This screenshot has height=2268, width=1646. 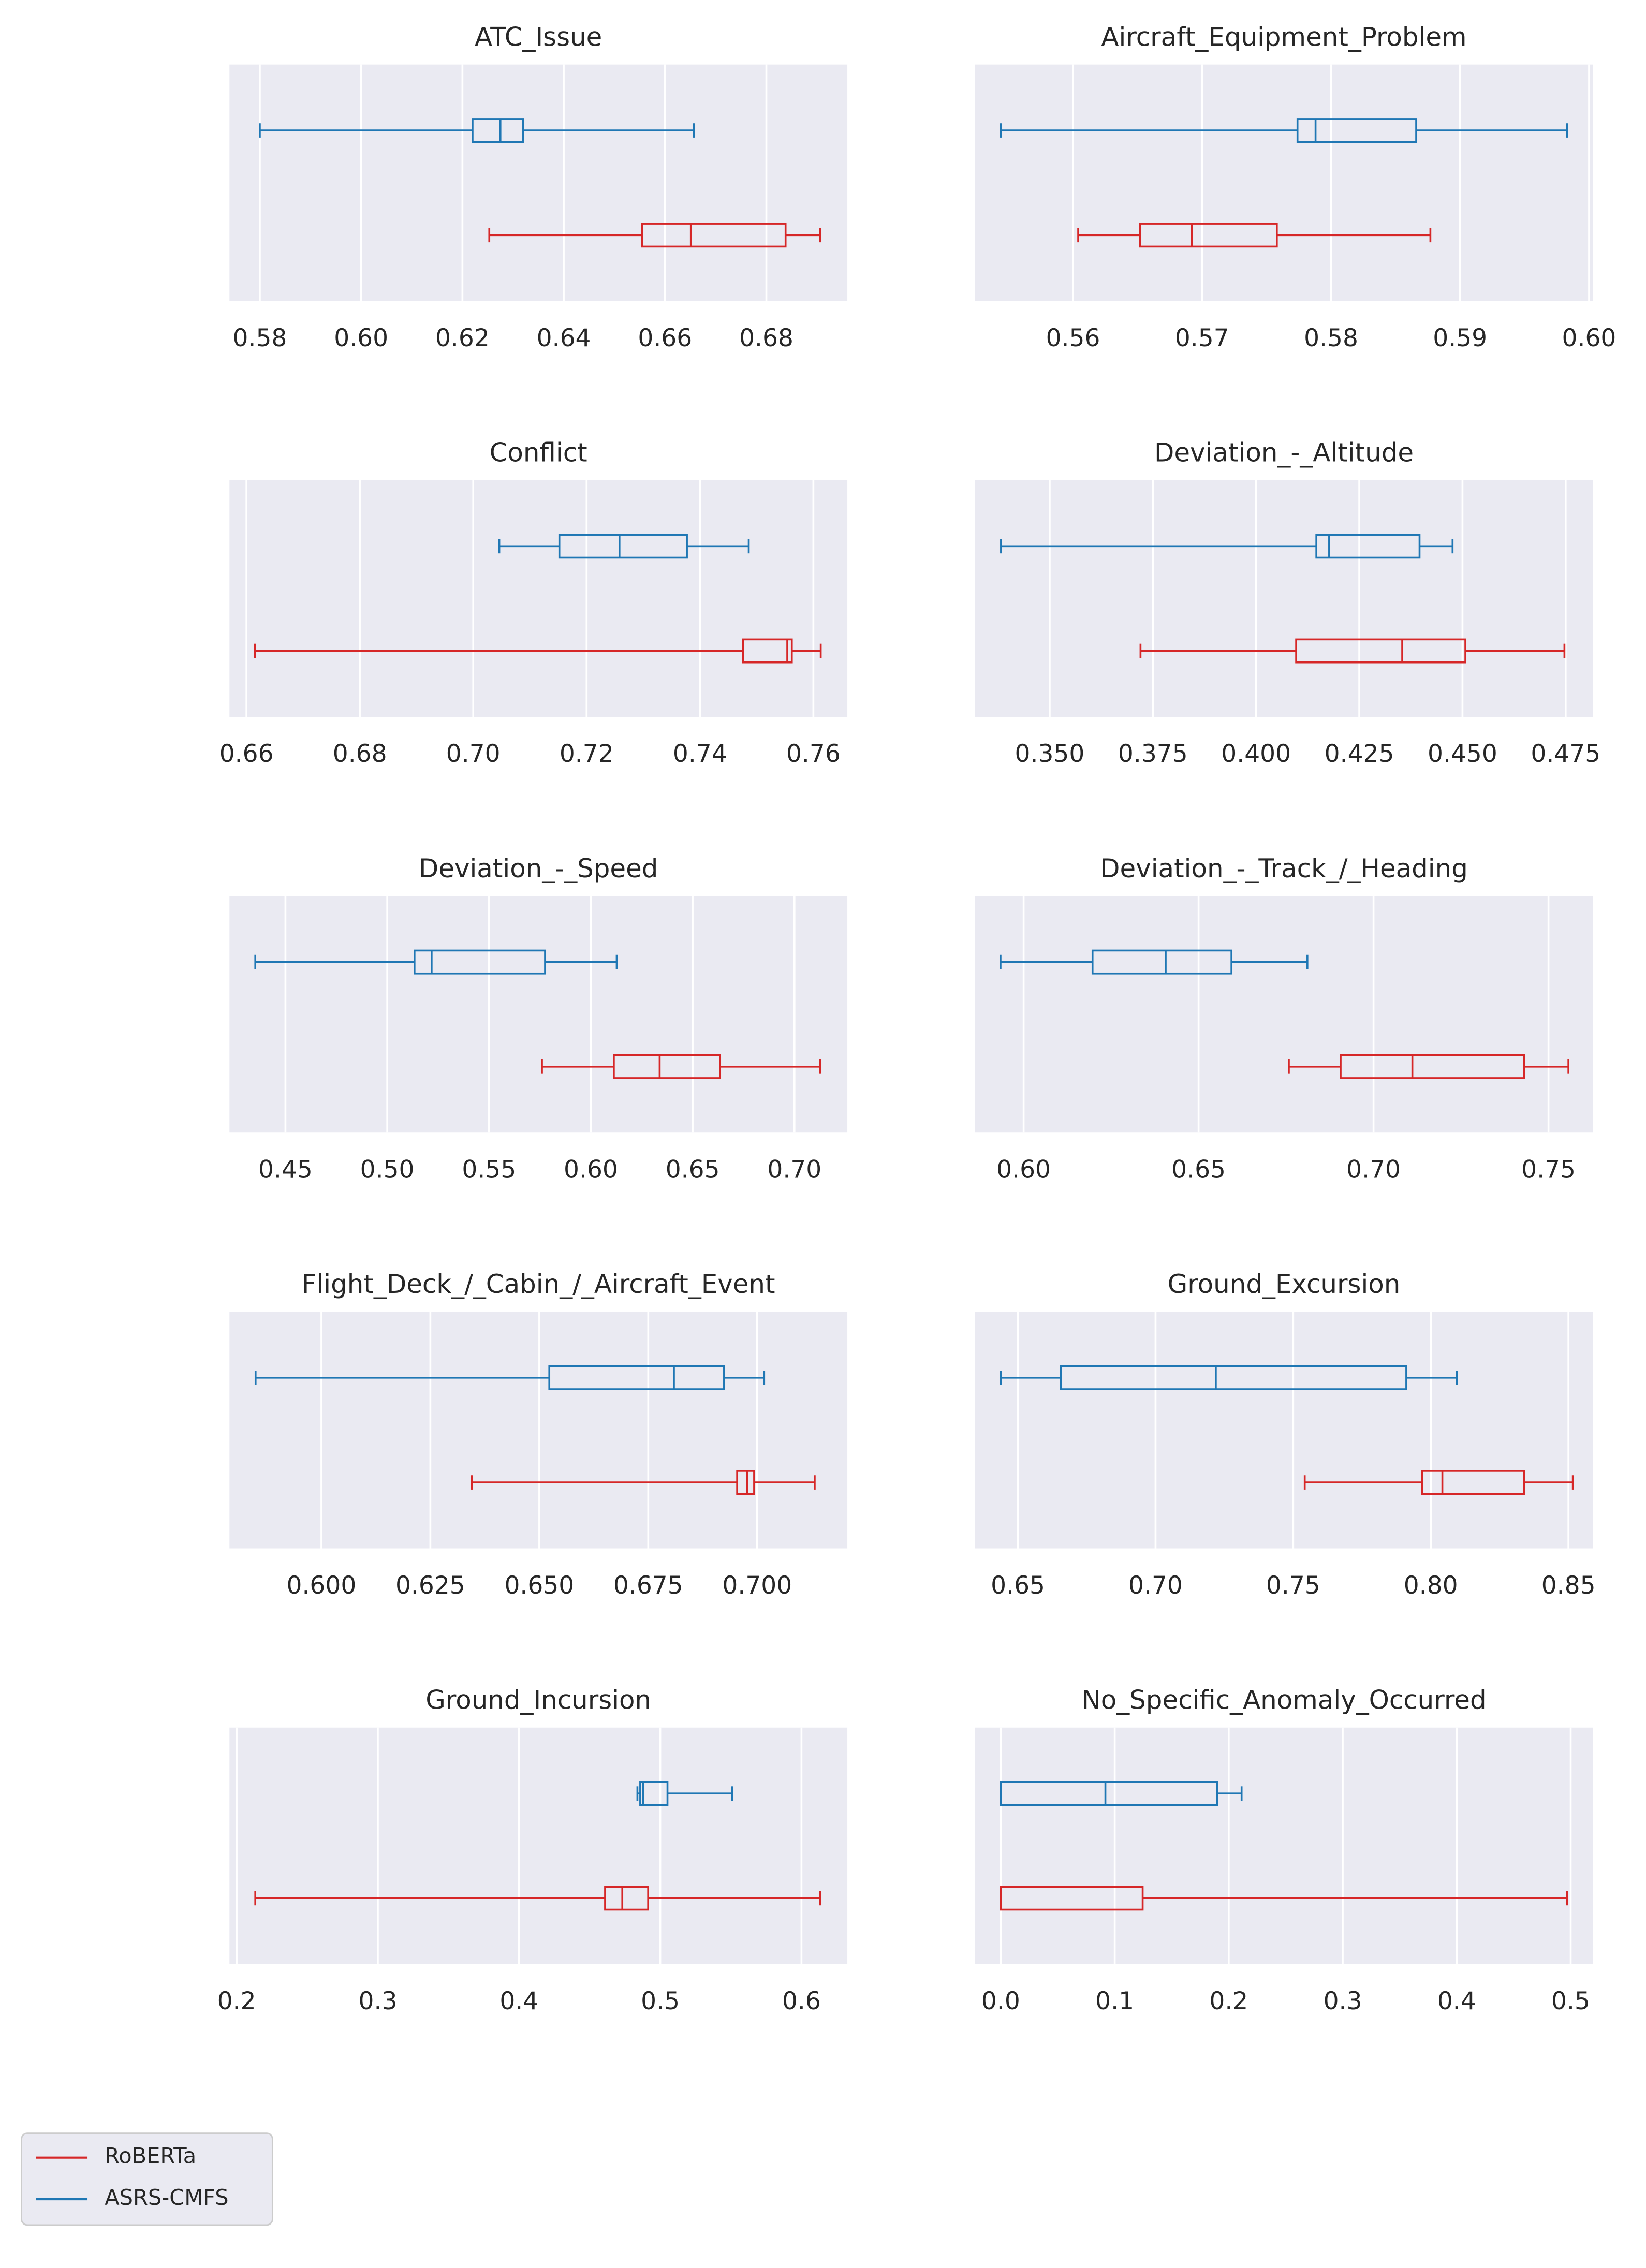 I want to click on x-tick-label: 0.1, so click(x=1114, y=2001).